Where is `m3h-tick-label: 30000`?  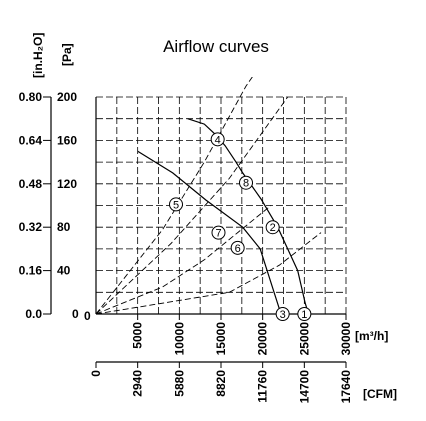 m3h-tick-label: 30000 is located at coordinates (346, 339).